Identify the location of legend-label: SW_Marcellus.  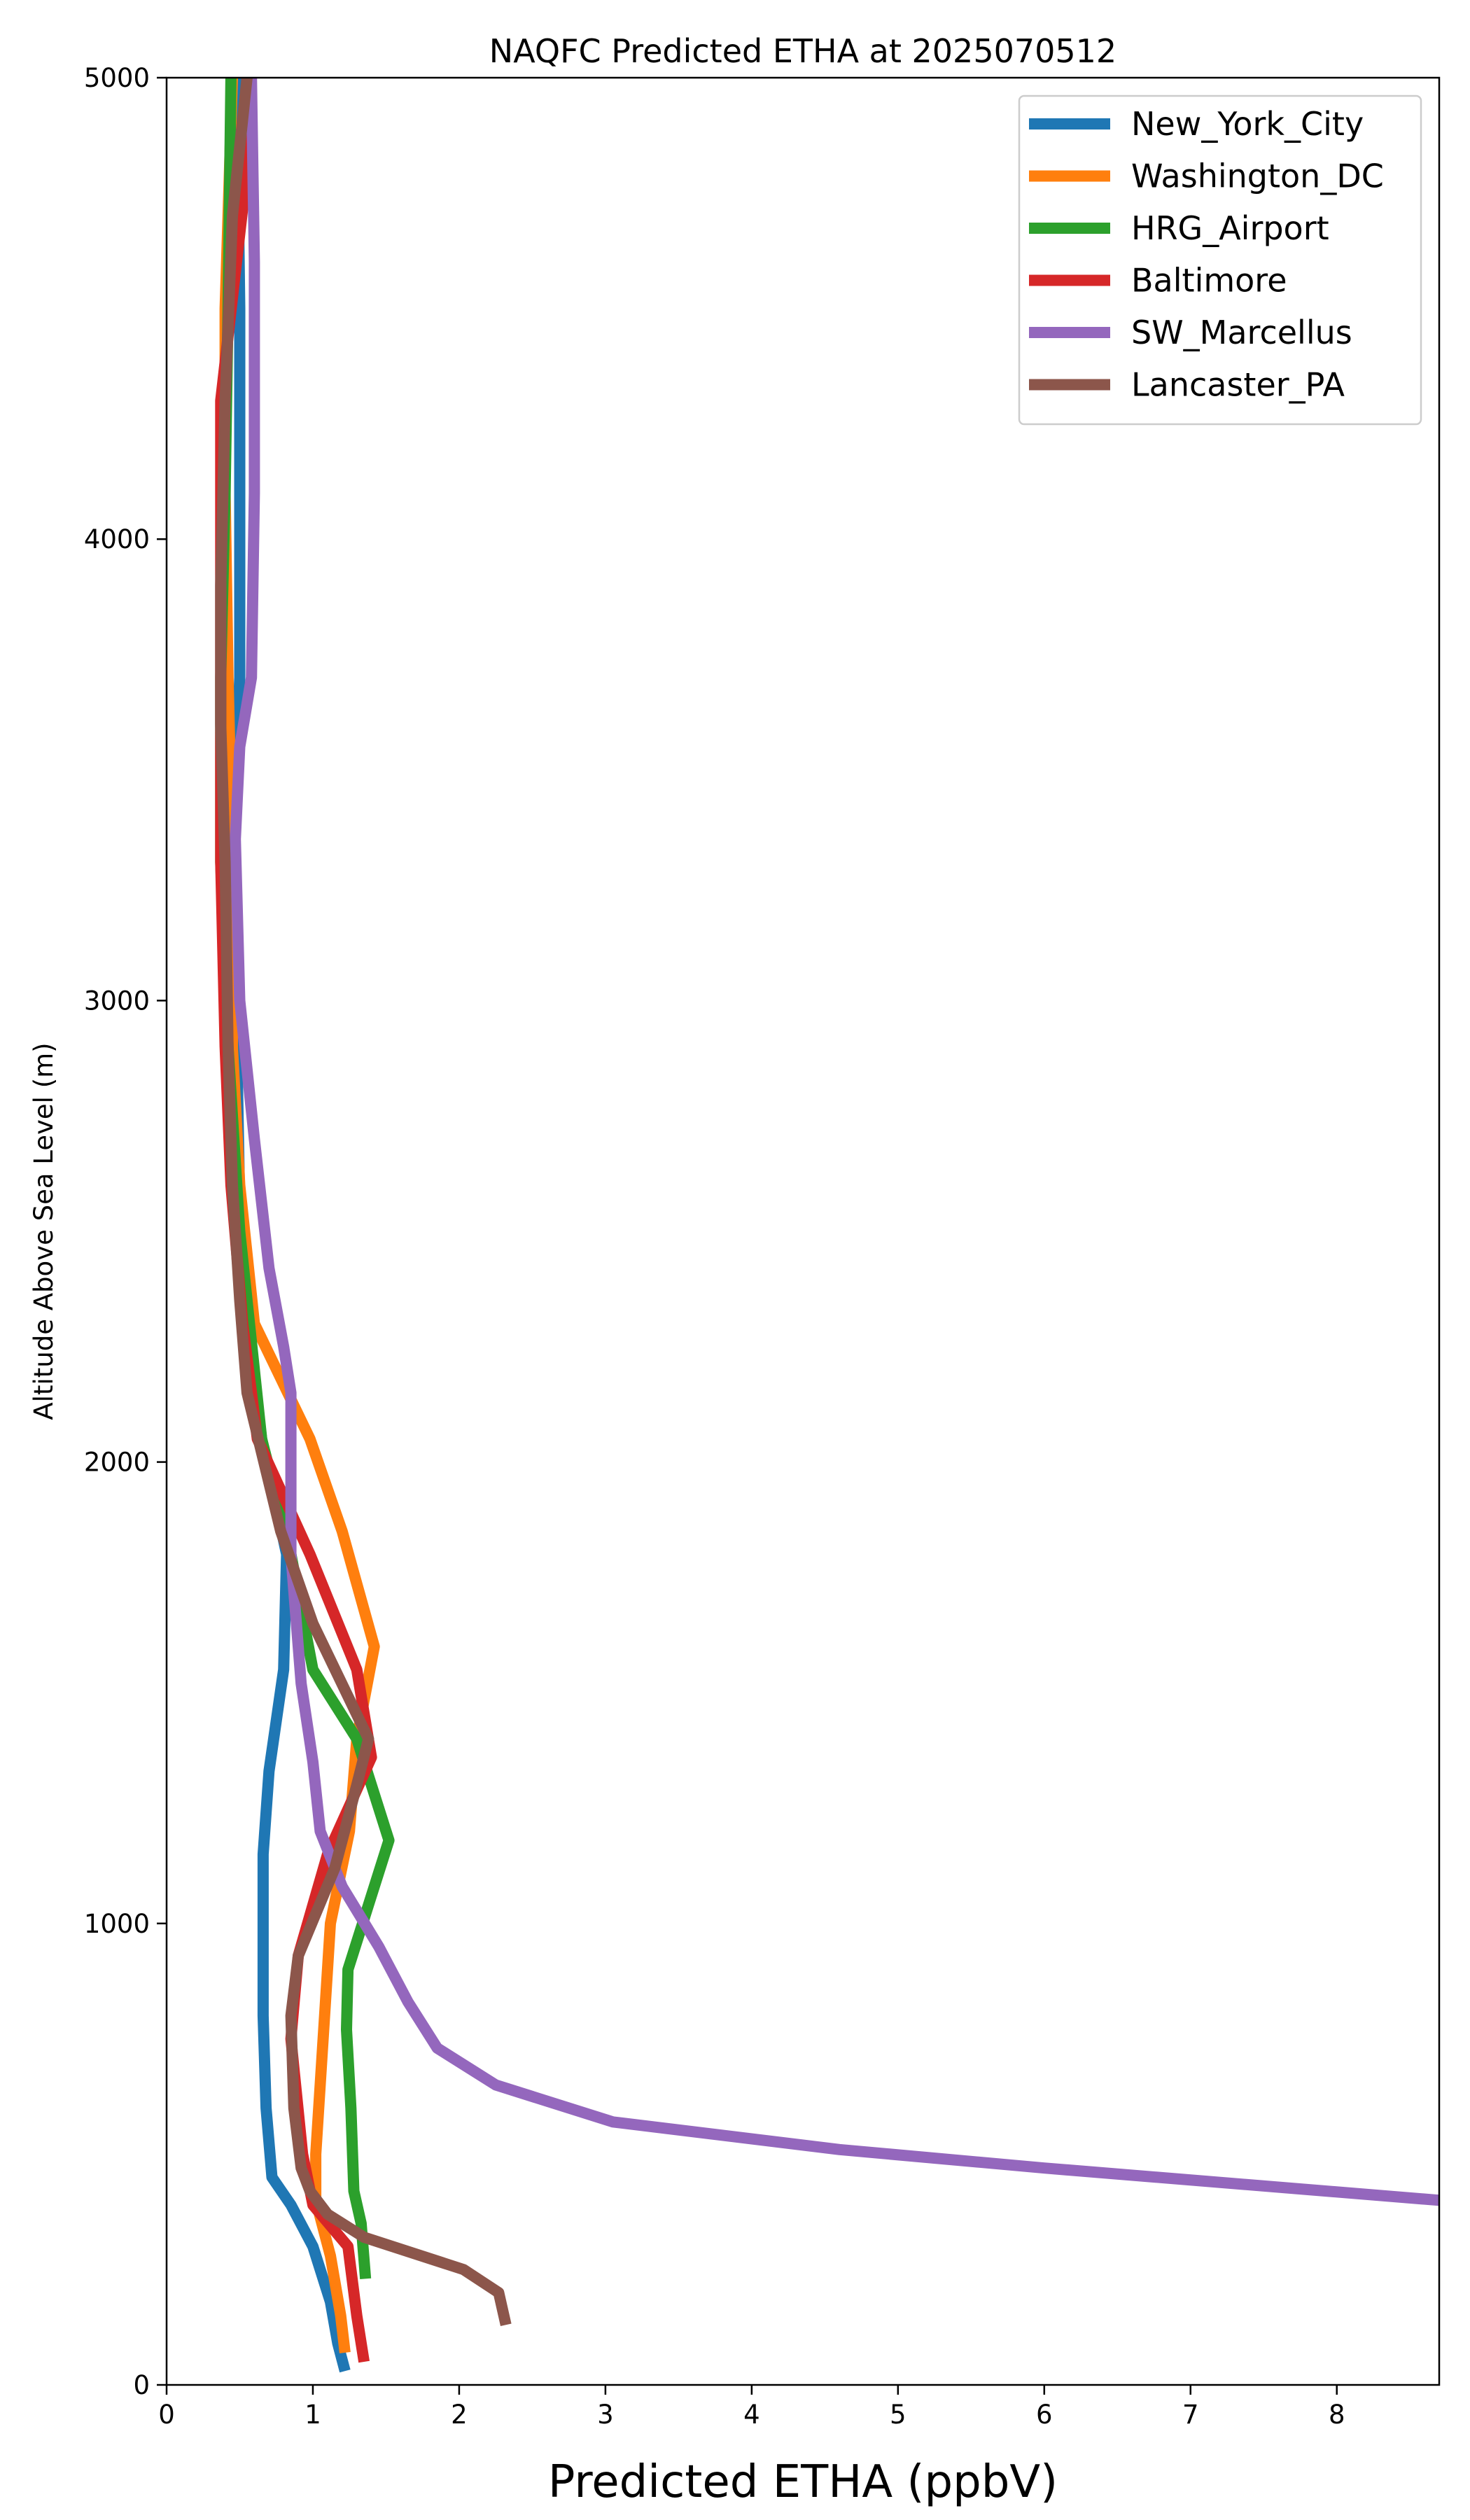
(1241, 332).